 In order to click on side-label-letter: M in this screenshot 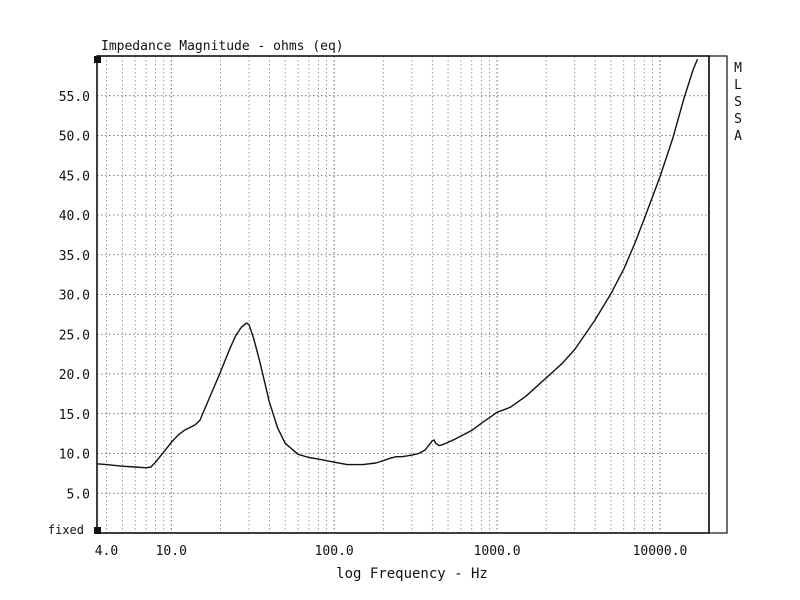, I will do `click(738, 68)`.